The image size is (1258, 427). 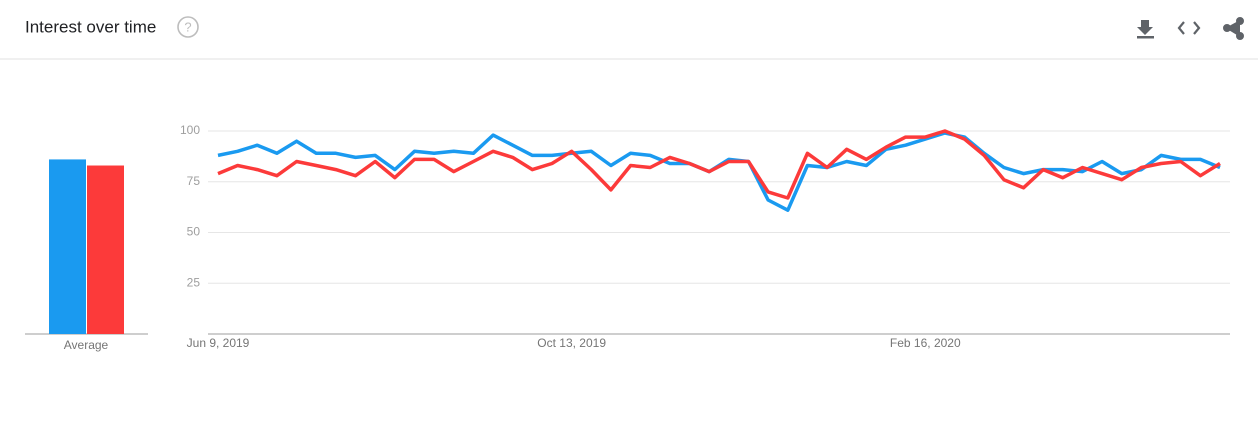 What do you see at coordinates (194, 282) in the screenshot?
I see `y-tick-label: 25` at bounding box center [194, 282].